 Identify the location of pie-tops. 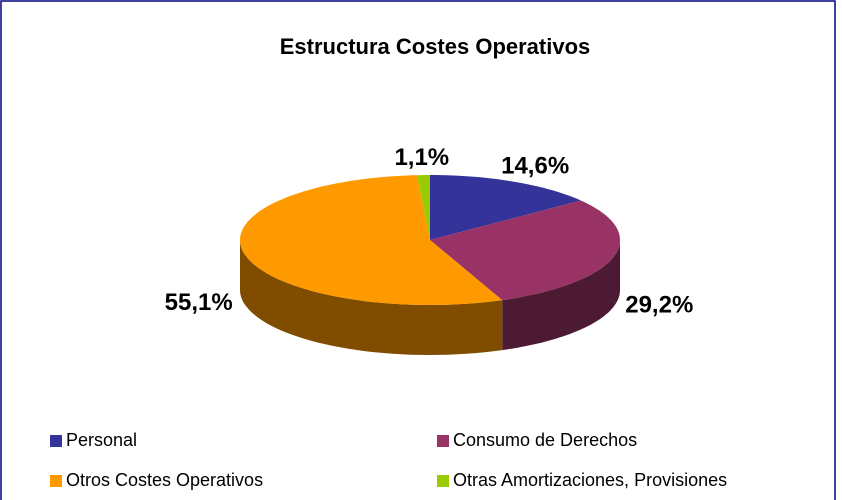
(430, 240).